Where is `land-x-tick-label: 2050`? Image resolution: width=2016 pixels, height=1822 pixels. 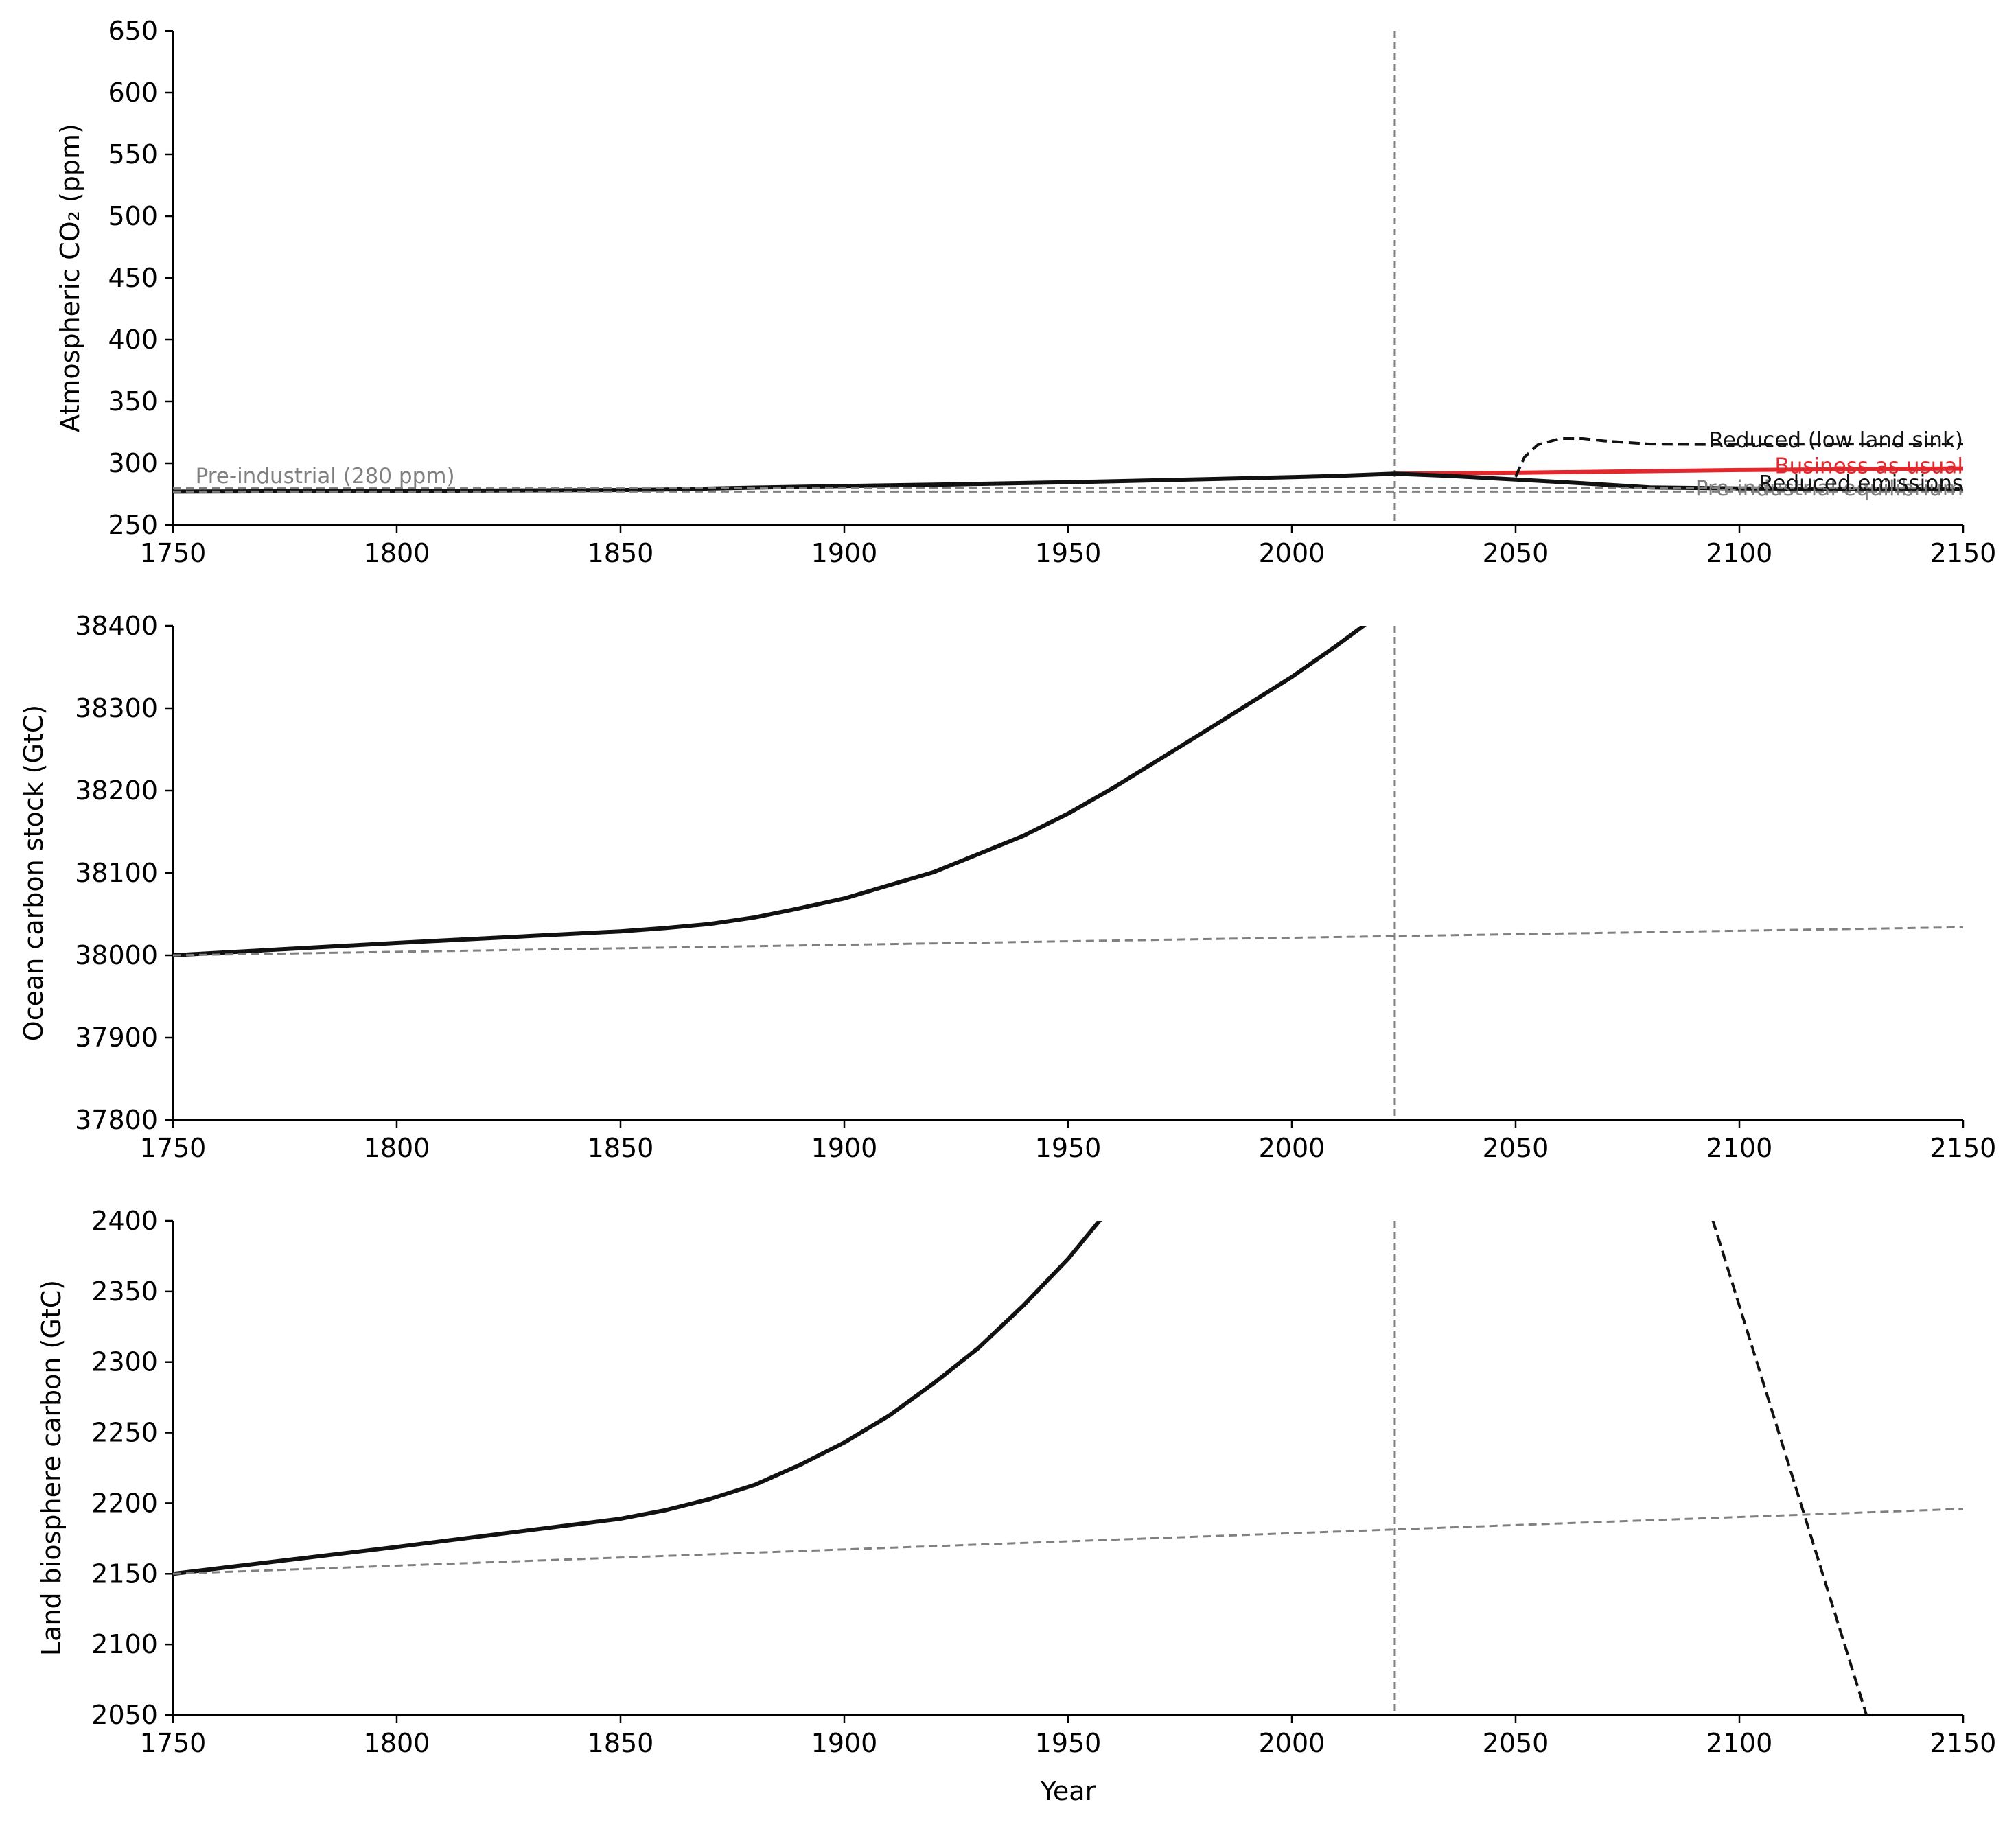
land-x-tick-label: 2050 is located at coordinates (1516, 1743).